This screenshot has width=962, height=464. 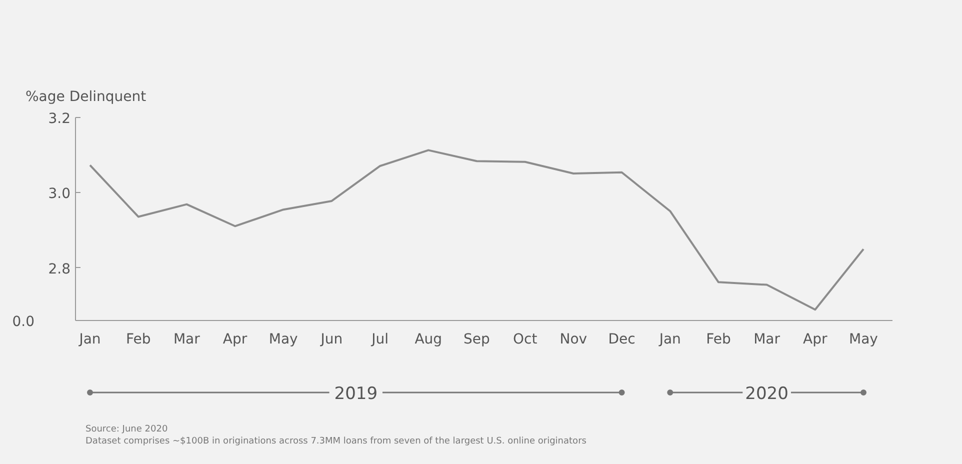 What do you see at coordinates (331, 340) in the screenshot?
I see `x-tick-label: Jun` at bounding box center [331, 340].